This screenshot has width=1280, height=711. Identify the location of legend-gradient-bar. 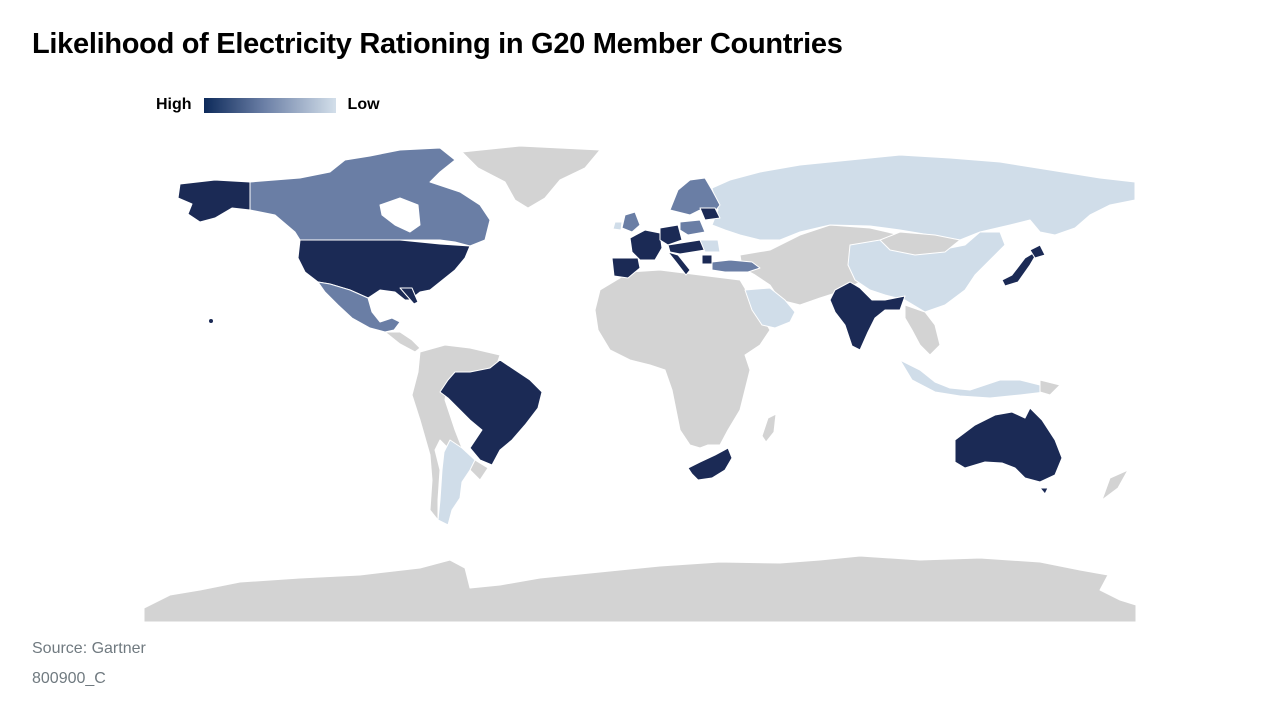
(269, 105).